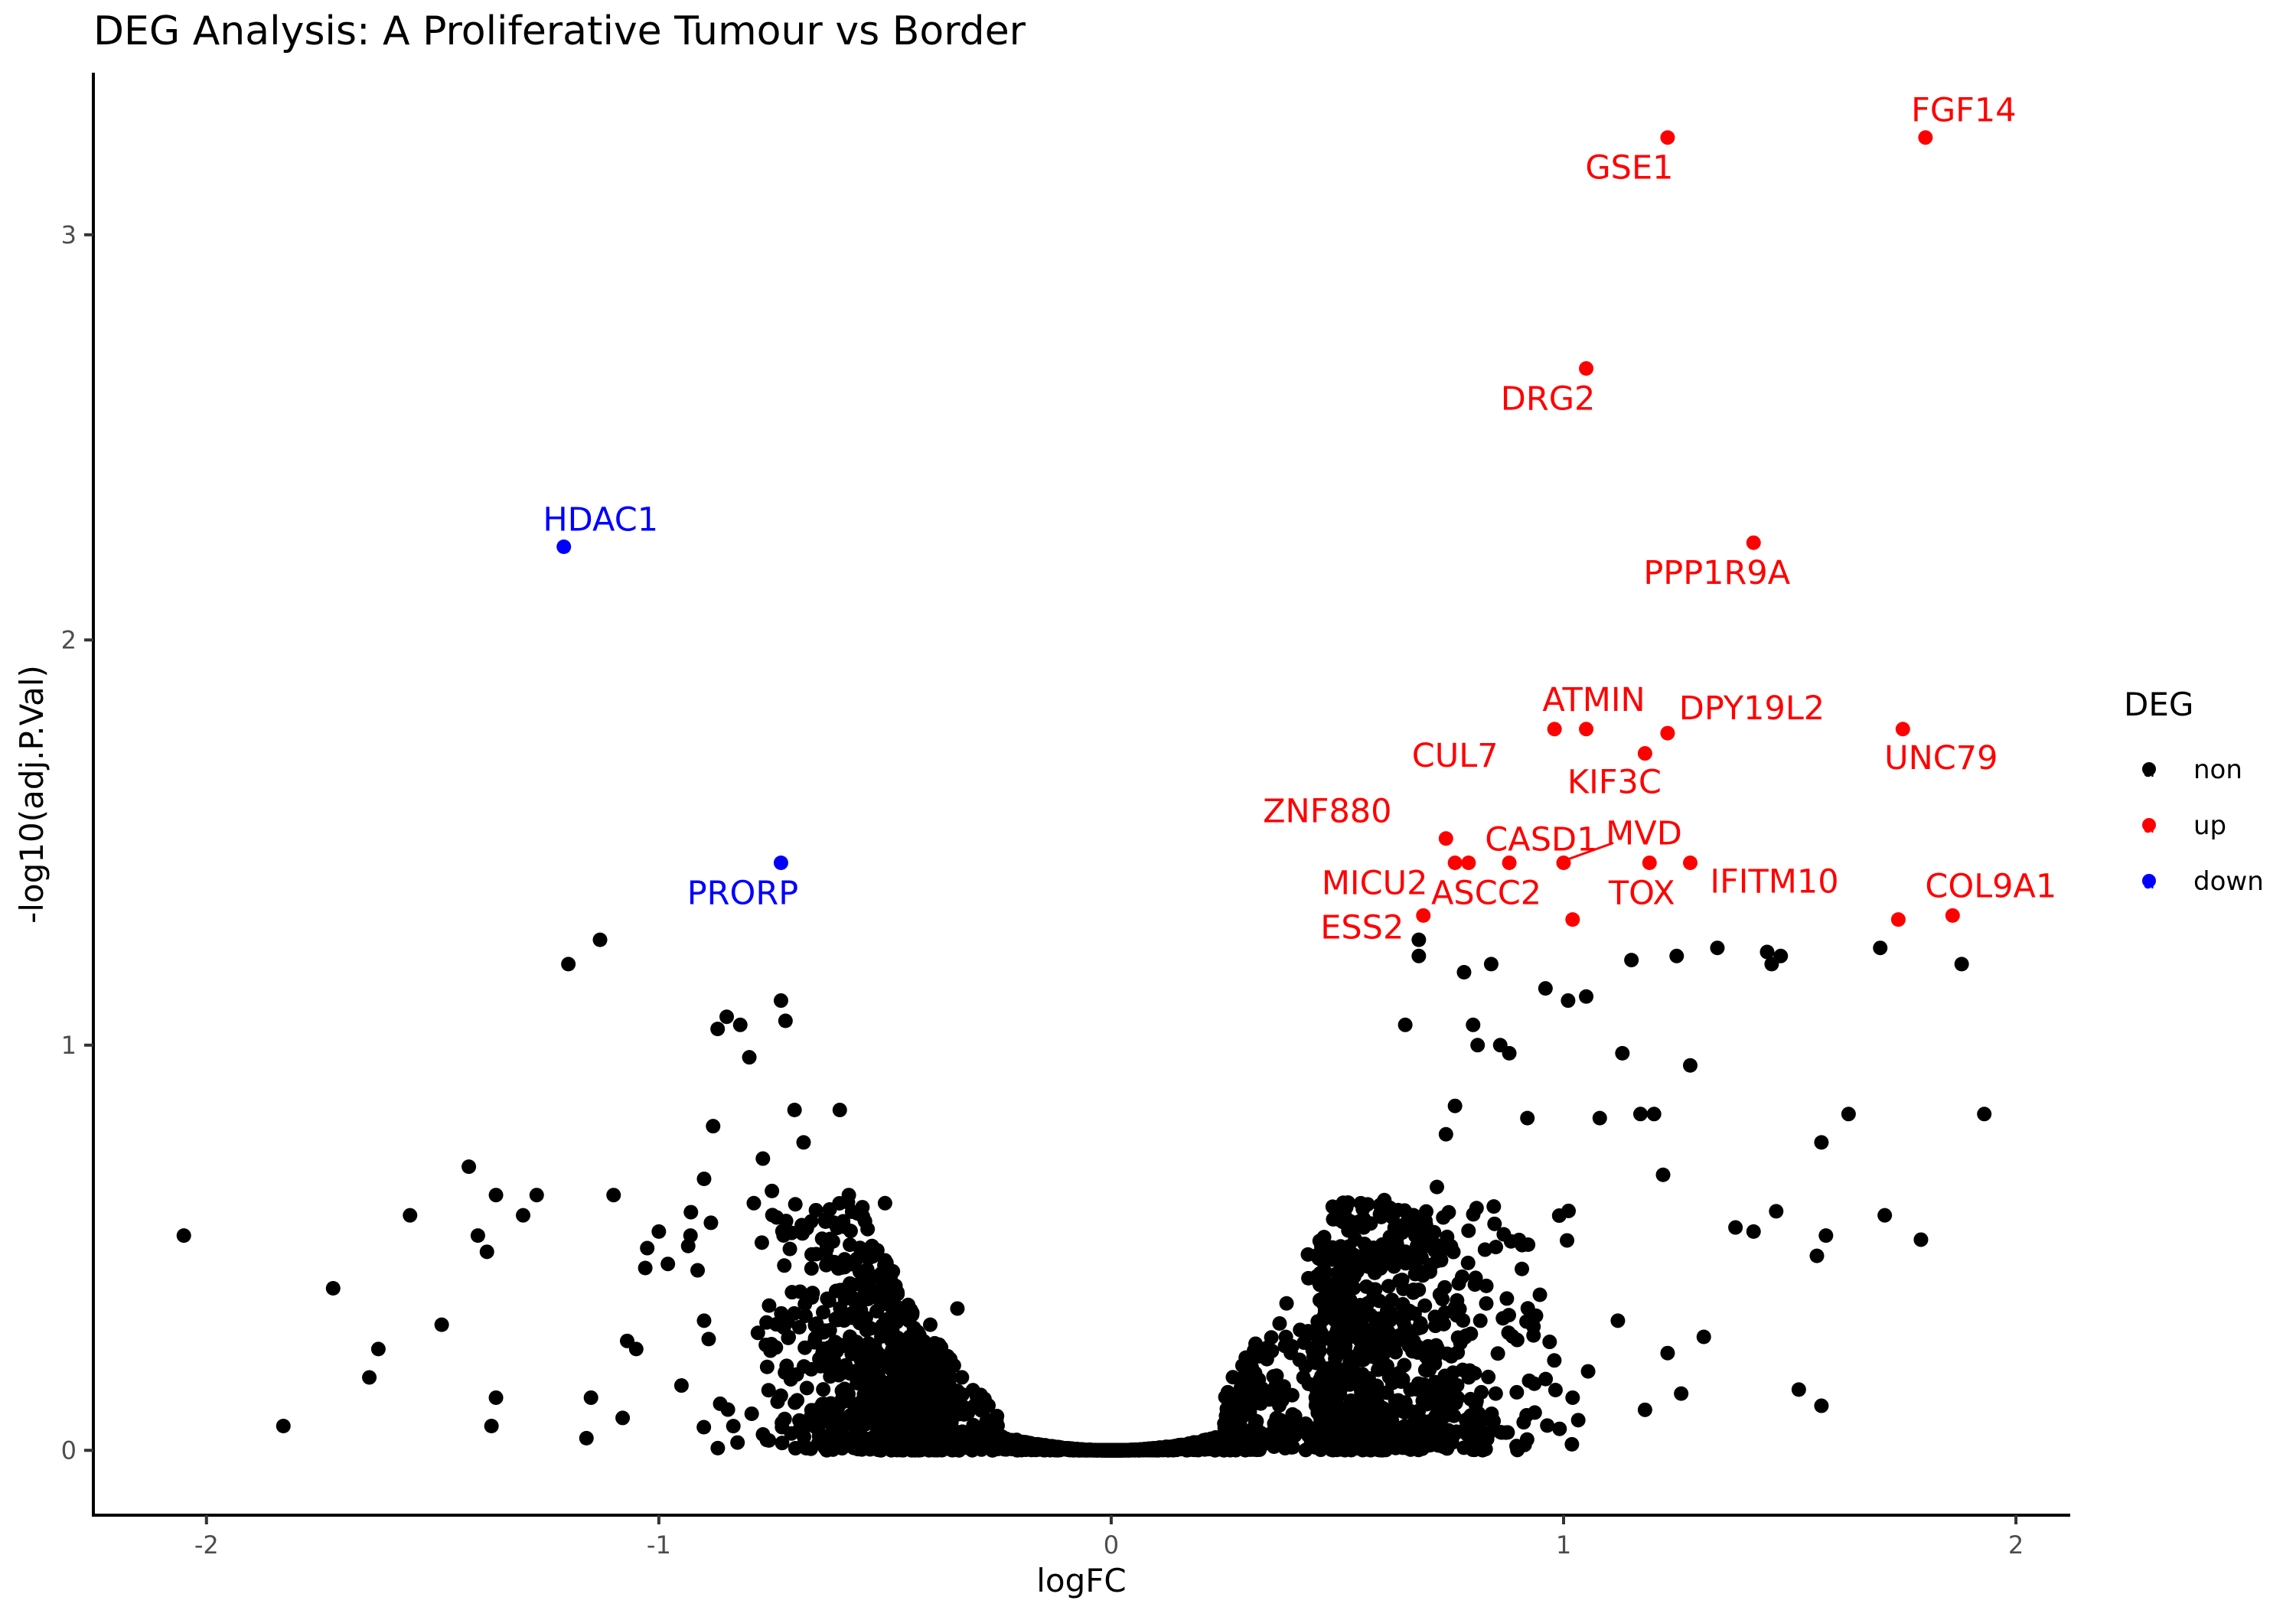 The height and width of the screenshot is (1607, 2296). I want to click on gene-label: TOX, so click(1641, 894).